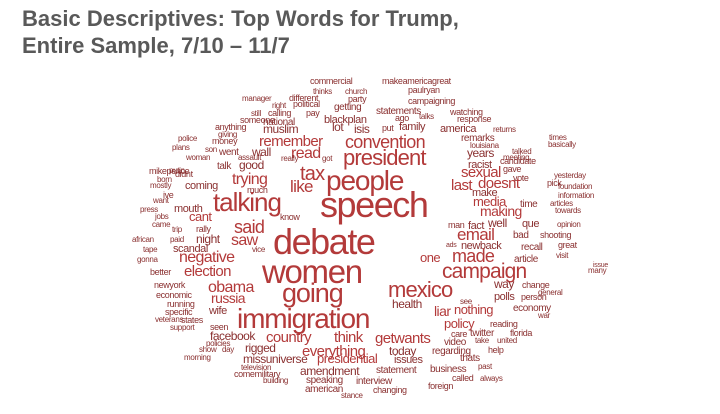 This screenshot has width=720, height=414. I want to click on cloud-word: getwants, so click(402, 338).